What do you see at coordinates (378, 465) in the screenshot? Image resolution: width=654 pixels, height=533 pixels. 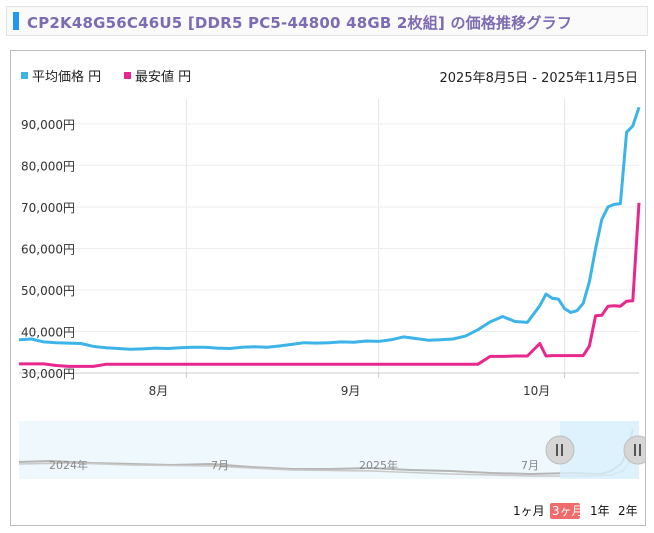 I see `navigator-label-2025: 2025年` at bounding box center [378, 465].